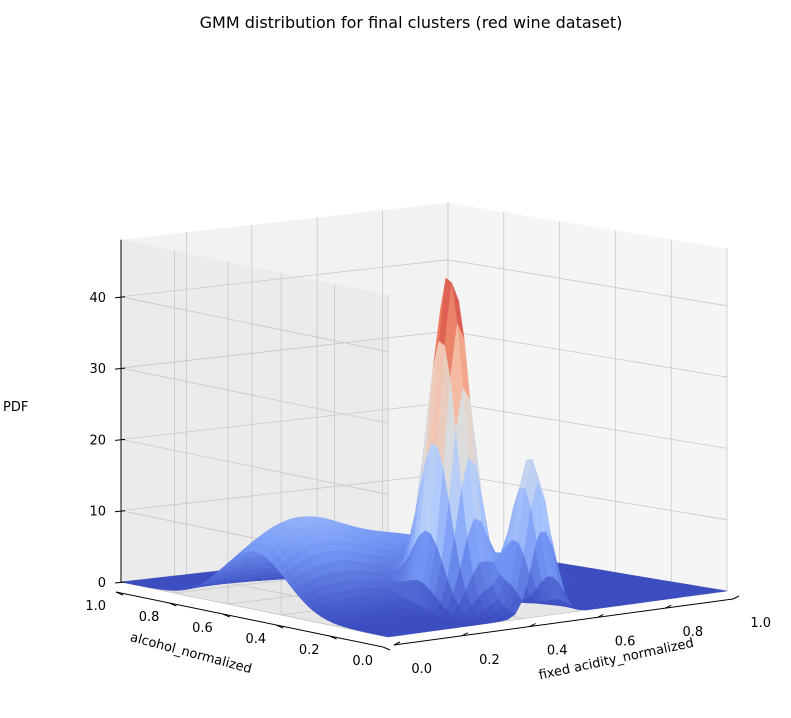  Describe the element at coordinates (97, 298) in the screenshot. I see `z-tick-label: 40` at that location.